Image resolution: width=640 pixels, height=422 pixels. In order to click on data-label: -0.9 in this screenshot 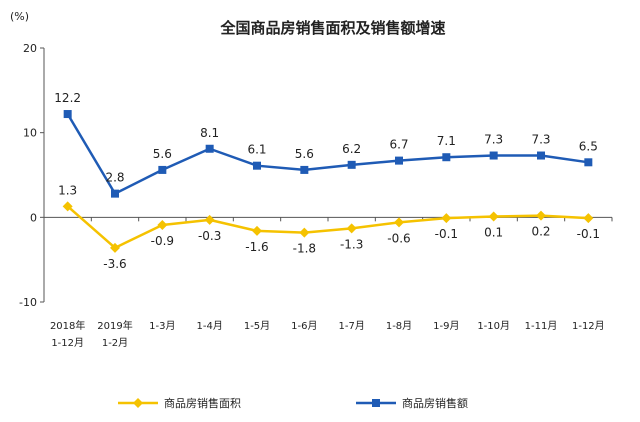, I will do `click(162, 241)`.